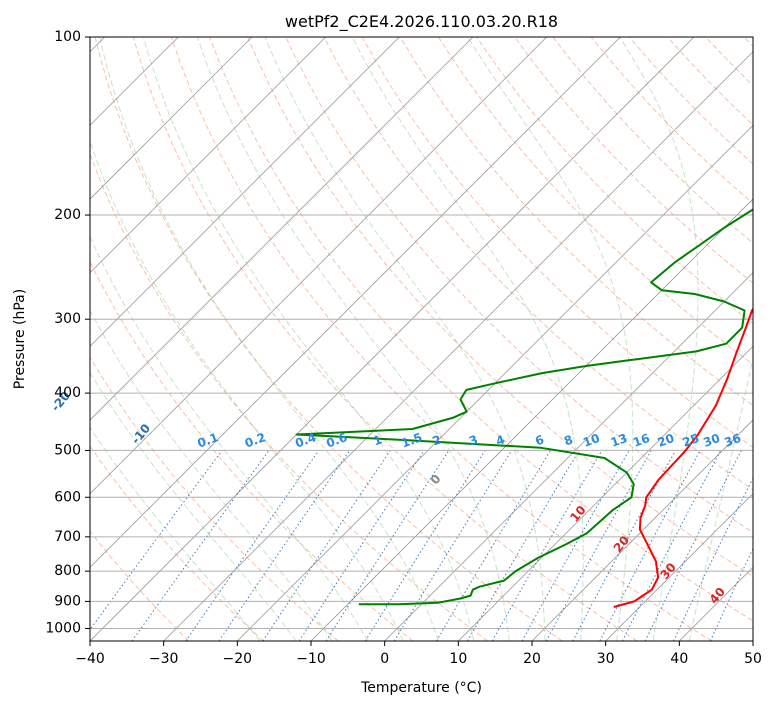 The width and height of the screenshot is (775, 712). Describe the element at coordinates (238, 659) in the screenshot. I see `x-tick-label: −20` at that location.